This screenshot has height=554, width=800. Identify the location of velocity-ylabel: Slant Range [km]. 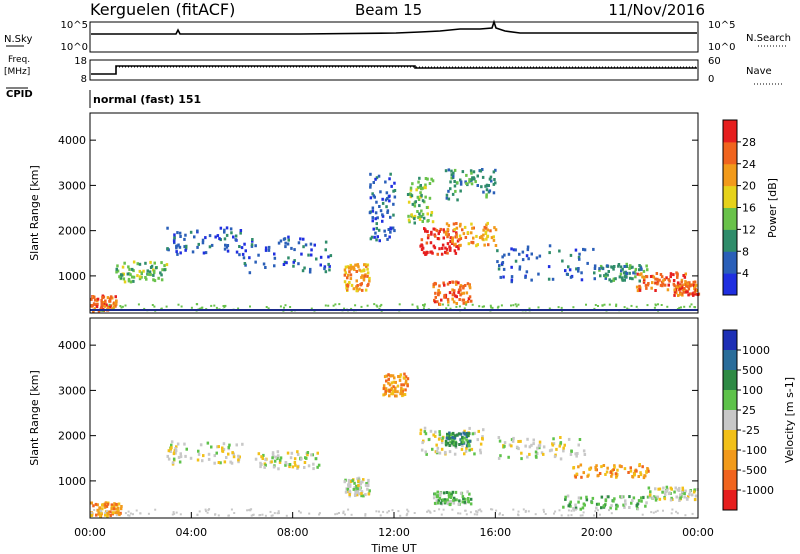
(34, 418).